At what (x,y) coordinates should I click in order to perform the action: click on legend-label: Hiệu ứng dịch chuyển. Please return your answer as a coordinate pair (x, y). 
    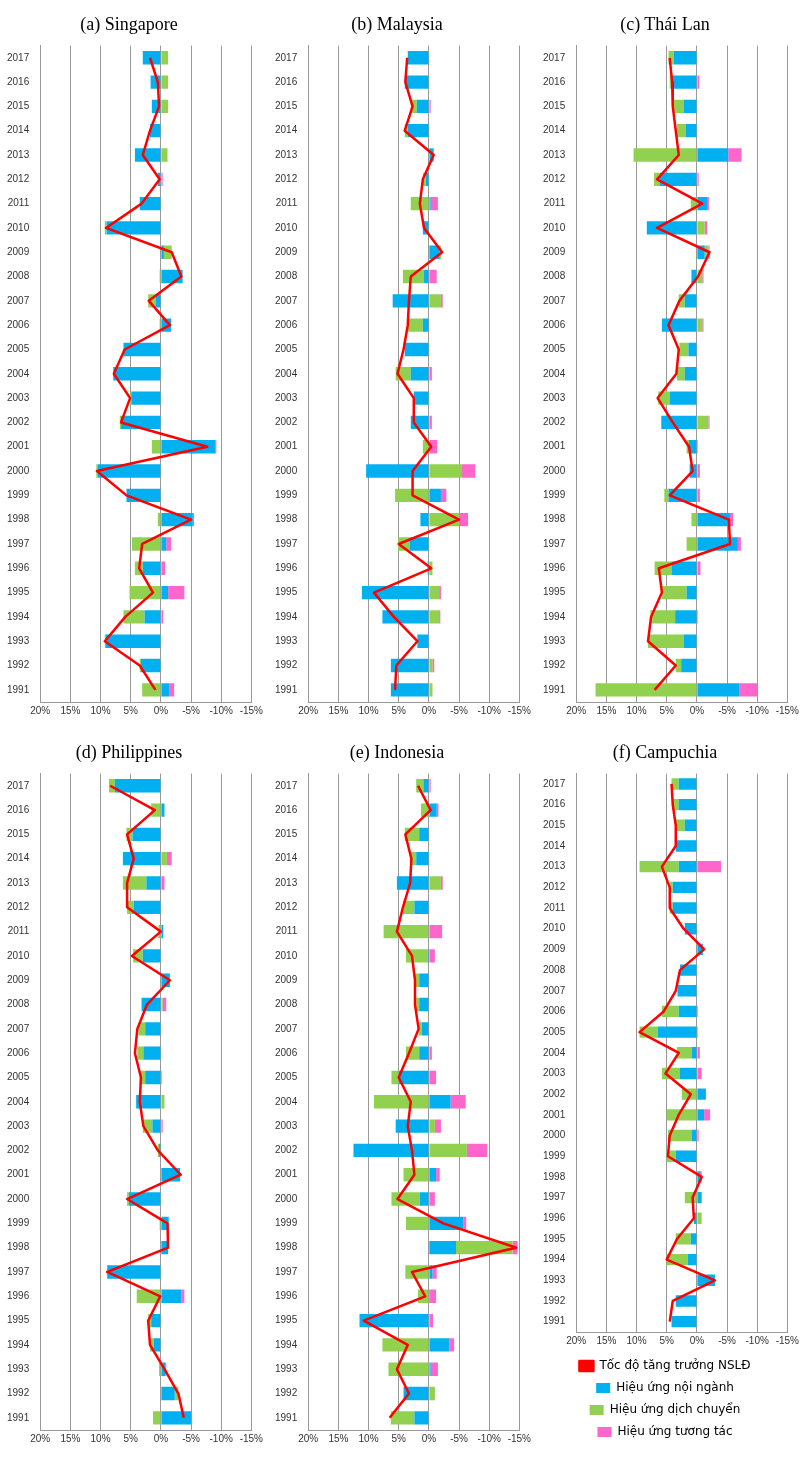
    Looking at the image, I should click on (675, 1409).